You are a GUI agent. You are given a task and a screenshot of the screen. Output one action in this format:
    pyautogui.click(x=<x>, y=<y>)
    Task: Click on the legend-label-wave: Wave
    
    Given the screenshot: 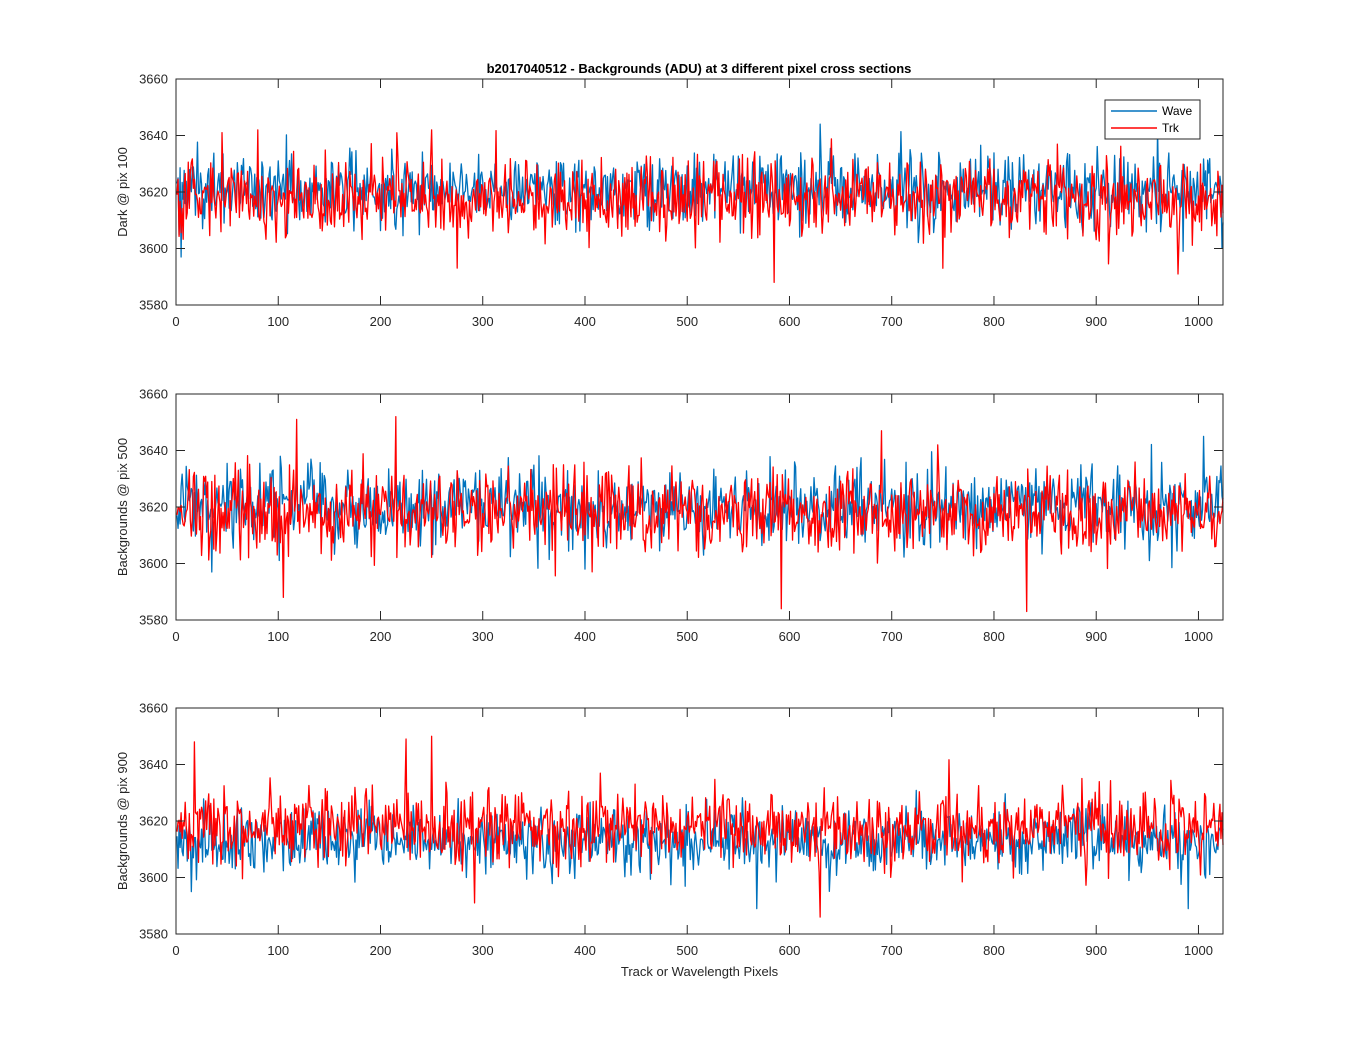 What is the action you would take?
    pyautogui.click(x=1177, y=111)
    